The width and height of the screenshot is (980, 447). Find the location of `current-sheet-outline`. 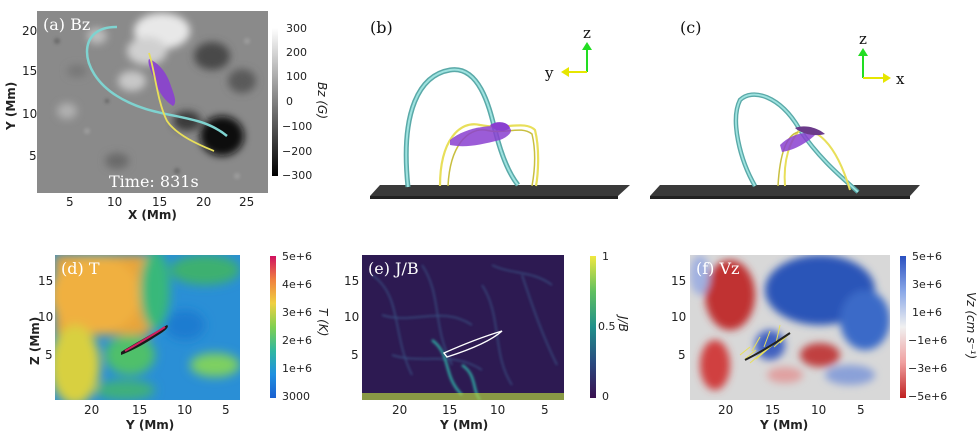

current-sheet-outline is located at coordinates (472, 344).